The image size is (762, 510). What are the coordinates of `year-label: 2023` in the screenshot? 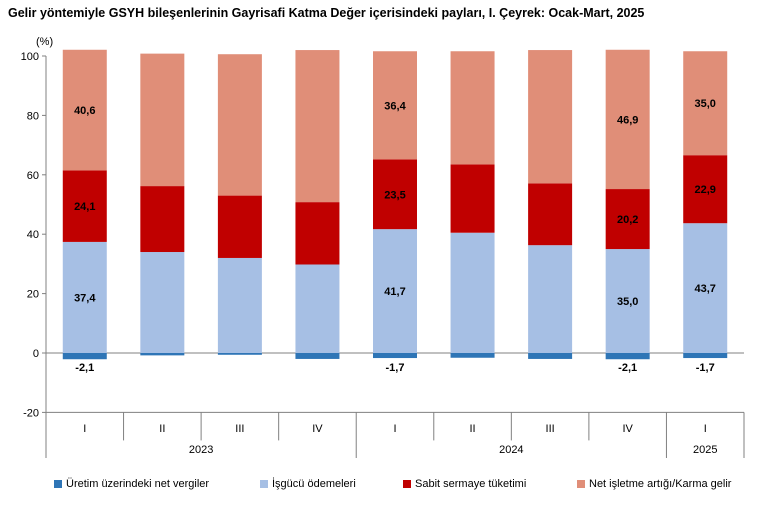 It's located at (201, 450).